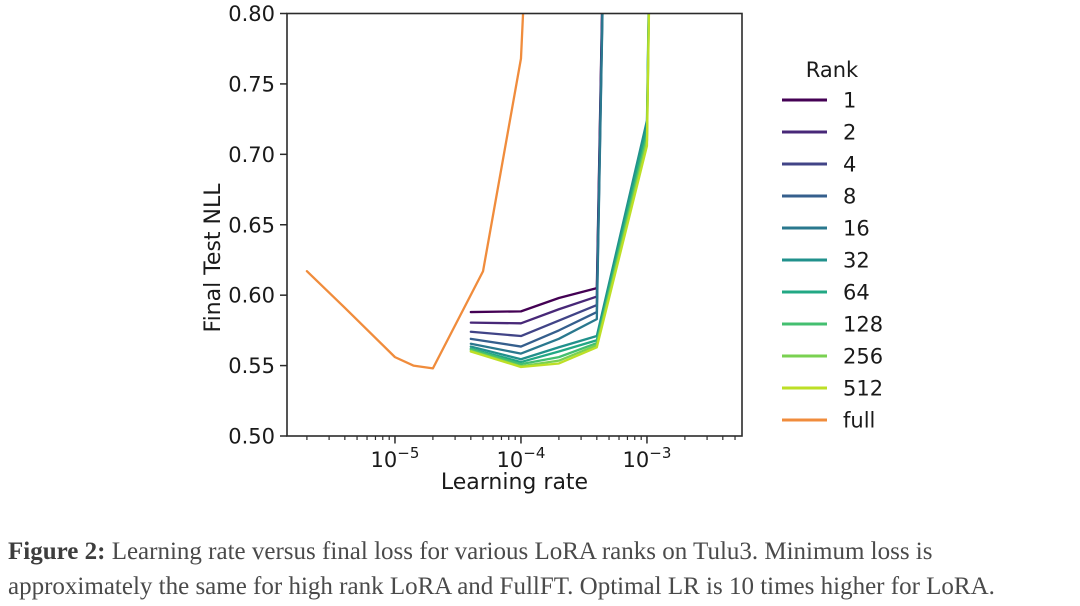  I want to click on x-tick-label: 10⁻⁴, so click(521, 458).